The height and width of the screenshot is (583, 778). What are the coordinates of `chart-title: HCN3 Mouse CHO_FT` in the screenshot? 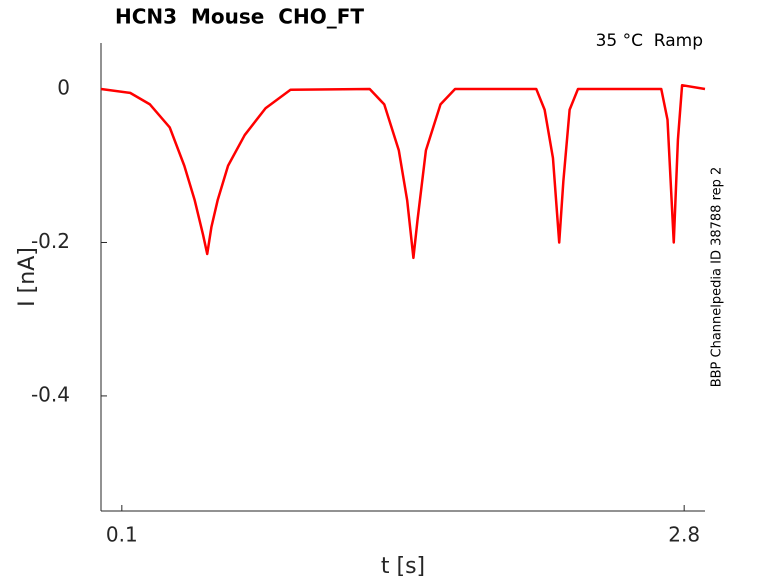 It's located at (239, 17).